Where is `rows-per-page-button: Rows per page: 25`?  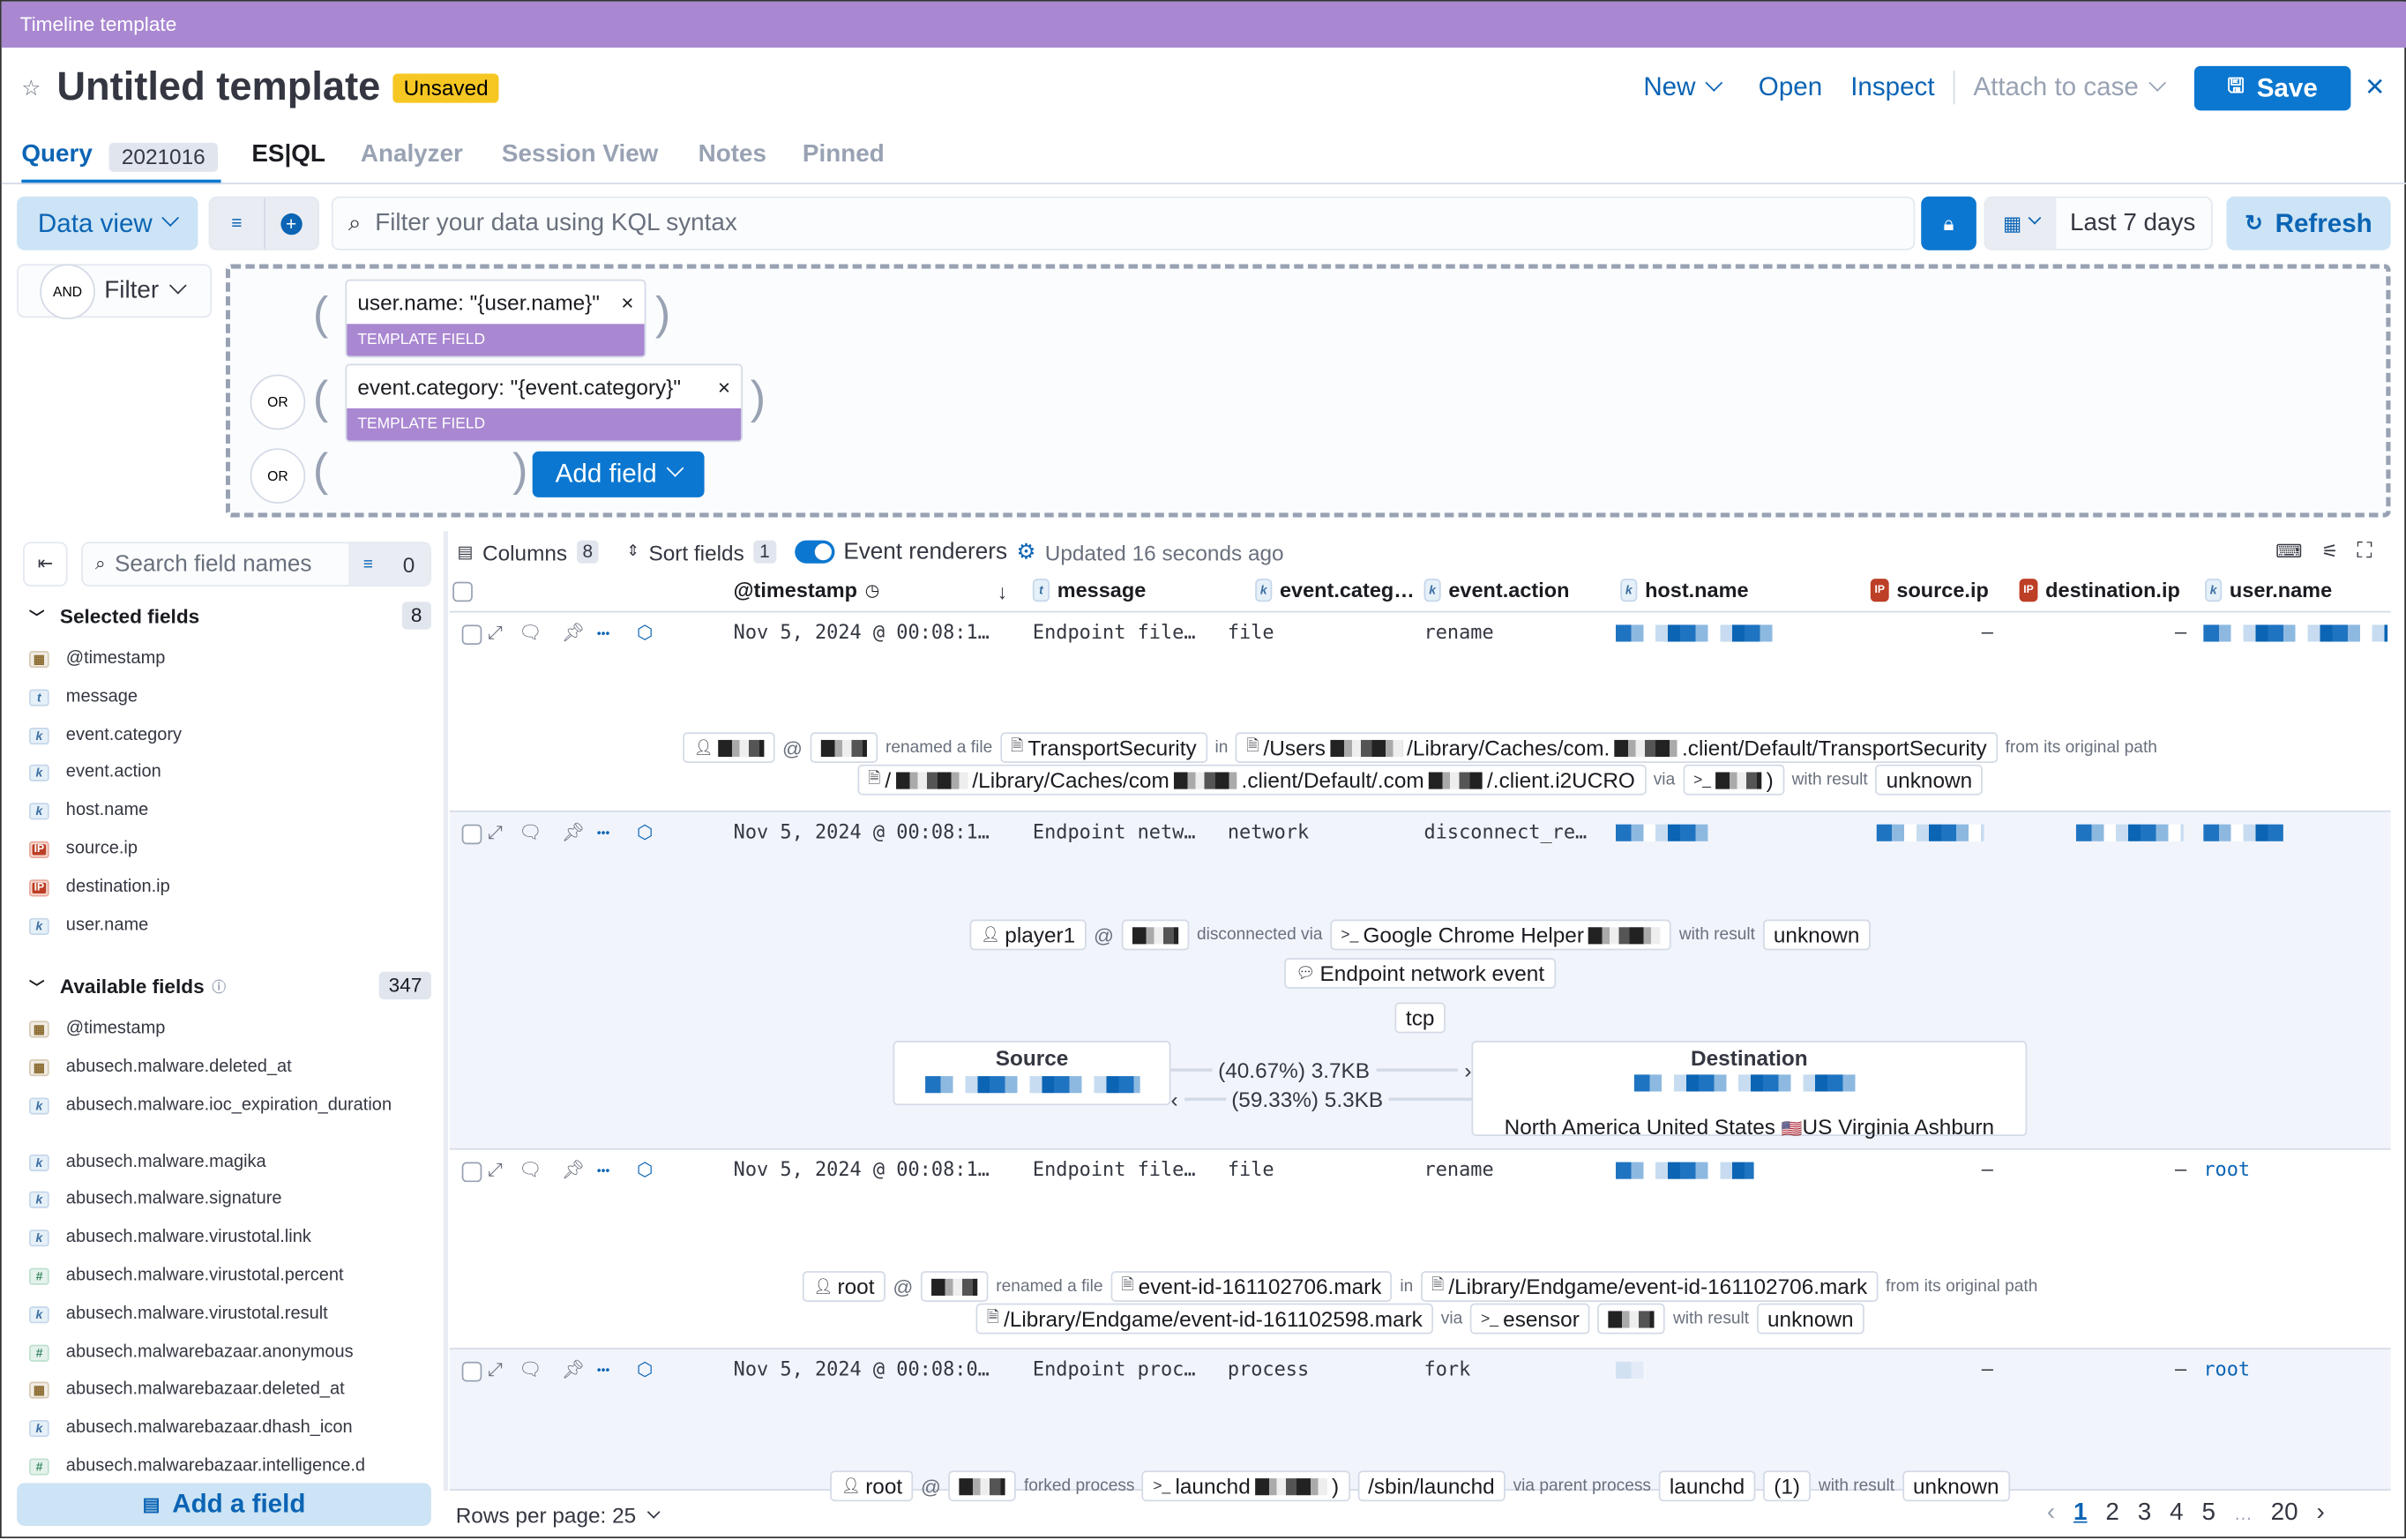
rows-per-page-button: Rows per page: 25 is located at coordinates (558, 1515).